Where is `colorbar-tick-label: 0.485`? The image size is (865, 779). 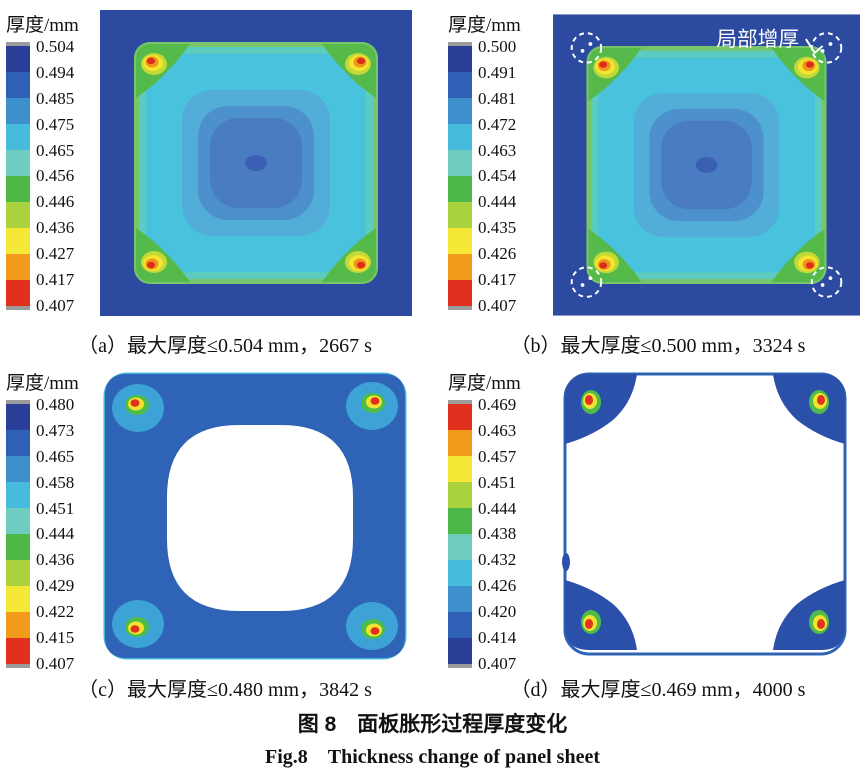
colorbar-tick-label: 0.485 is located at coordinates (55, 98).